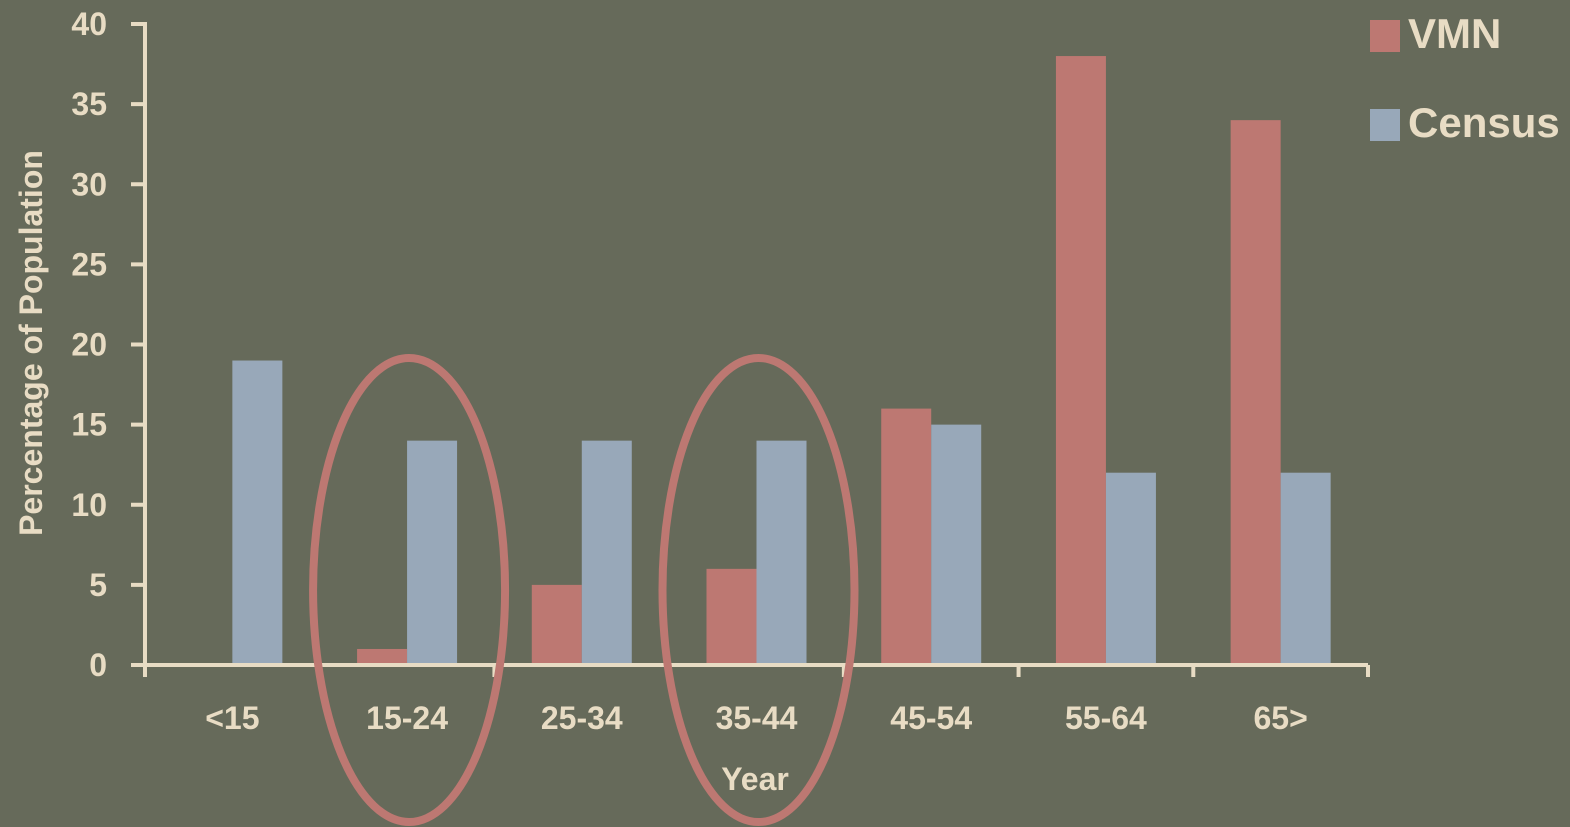 This screenshot has width=1570, height=827. I want to click on y-tick-label: 0, so click(98, 665).